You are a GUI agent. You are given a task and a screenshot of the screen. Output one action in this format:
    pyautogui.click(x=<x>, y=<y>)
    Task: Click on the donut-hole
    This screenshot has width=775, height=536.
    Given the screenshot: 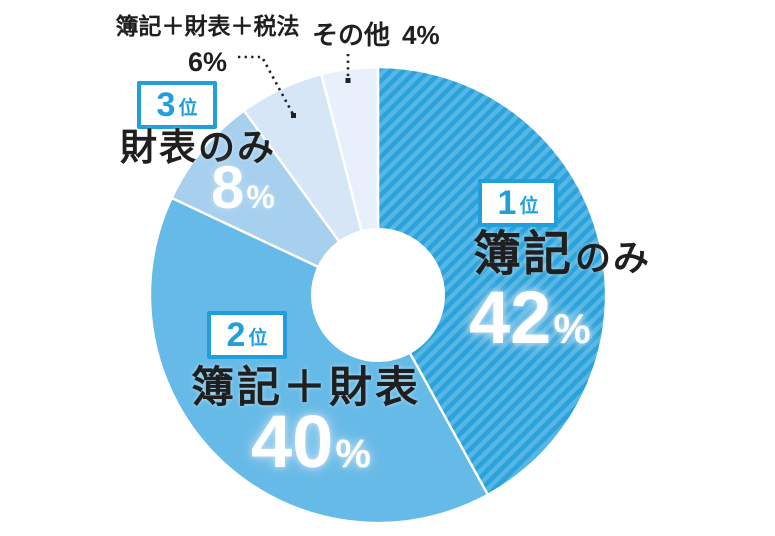 What is the action you would take?
    pyautogui.click(x=378, y=295)
    